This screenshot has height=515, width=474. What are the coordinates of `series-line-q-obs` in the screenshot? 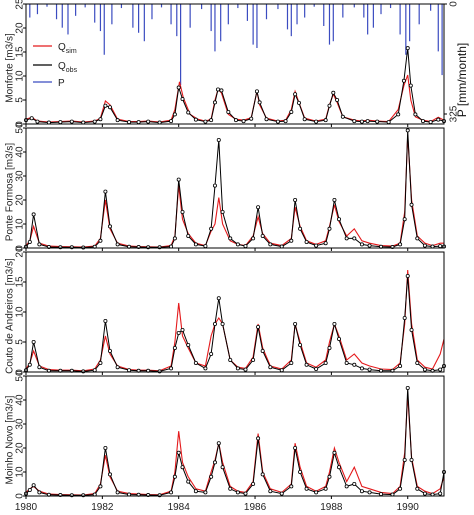 It's located at (235, 86).